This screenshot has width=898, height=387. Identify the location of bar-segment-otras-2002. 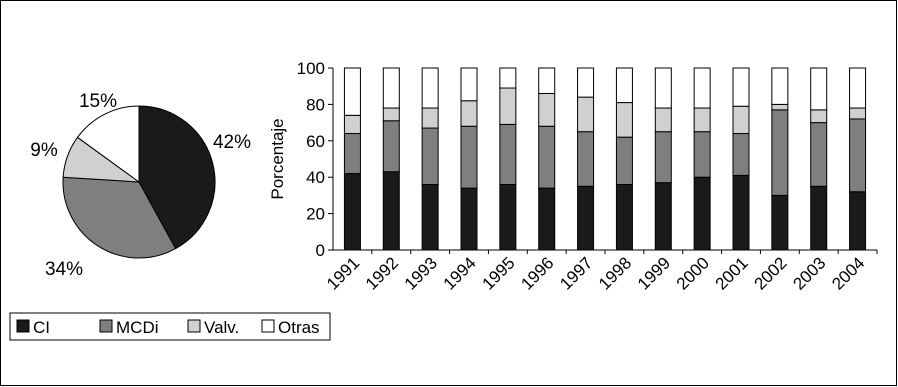
(780, 86).